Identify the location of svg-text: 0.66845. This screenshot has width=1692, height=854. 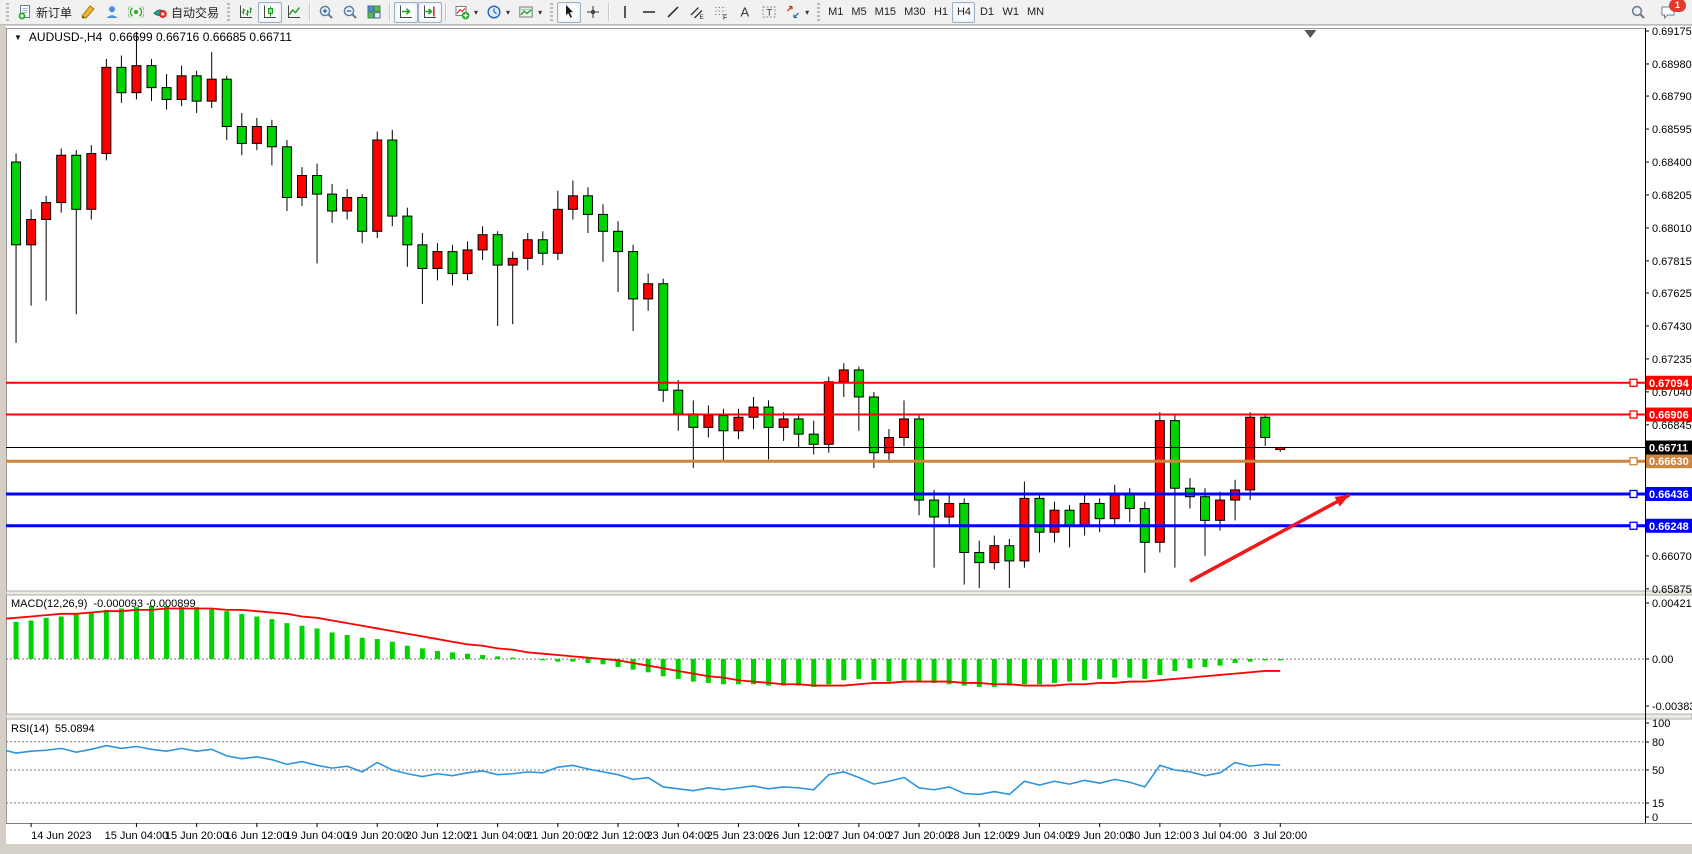
(1672, 426).